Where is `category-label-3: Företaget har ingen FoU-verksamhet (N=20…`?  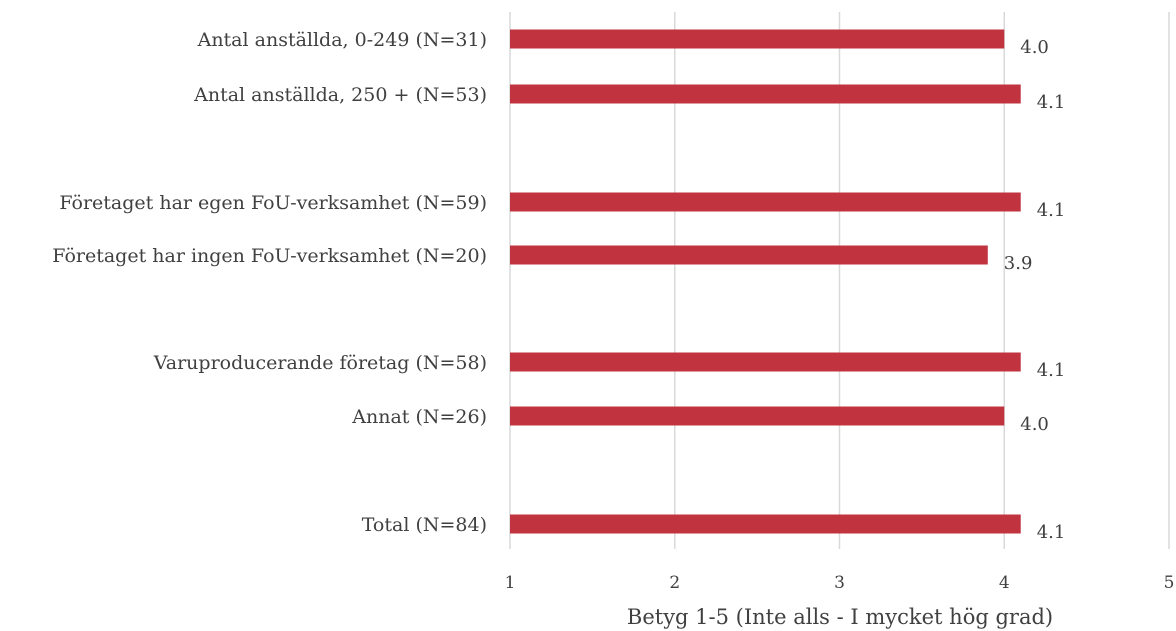
category-label-3: Företaget har ingen FoU-verksamhet (N=20… is located at coordinates (269, 256).